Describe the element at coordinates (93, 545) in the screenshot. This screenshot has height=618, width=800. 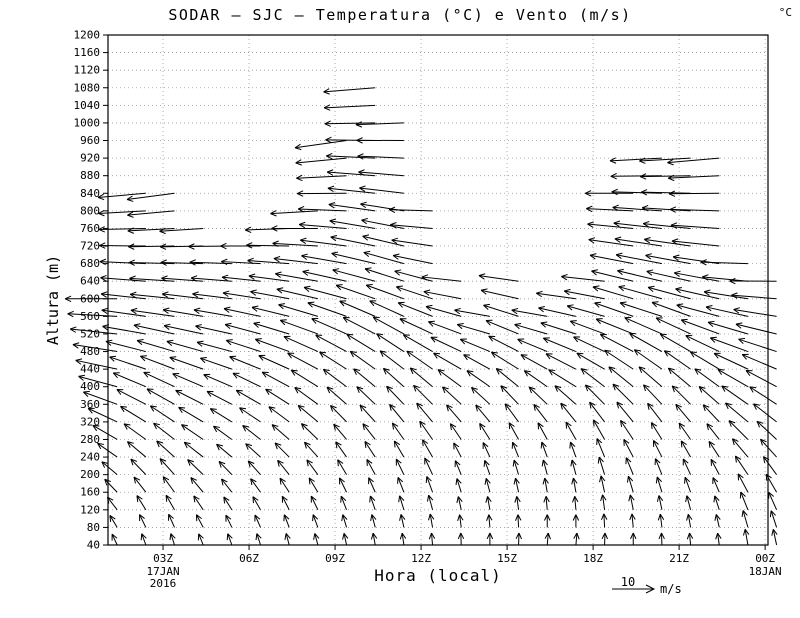
I see `y-tick-label: 40` at that location.